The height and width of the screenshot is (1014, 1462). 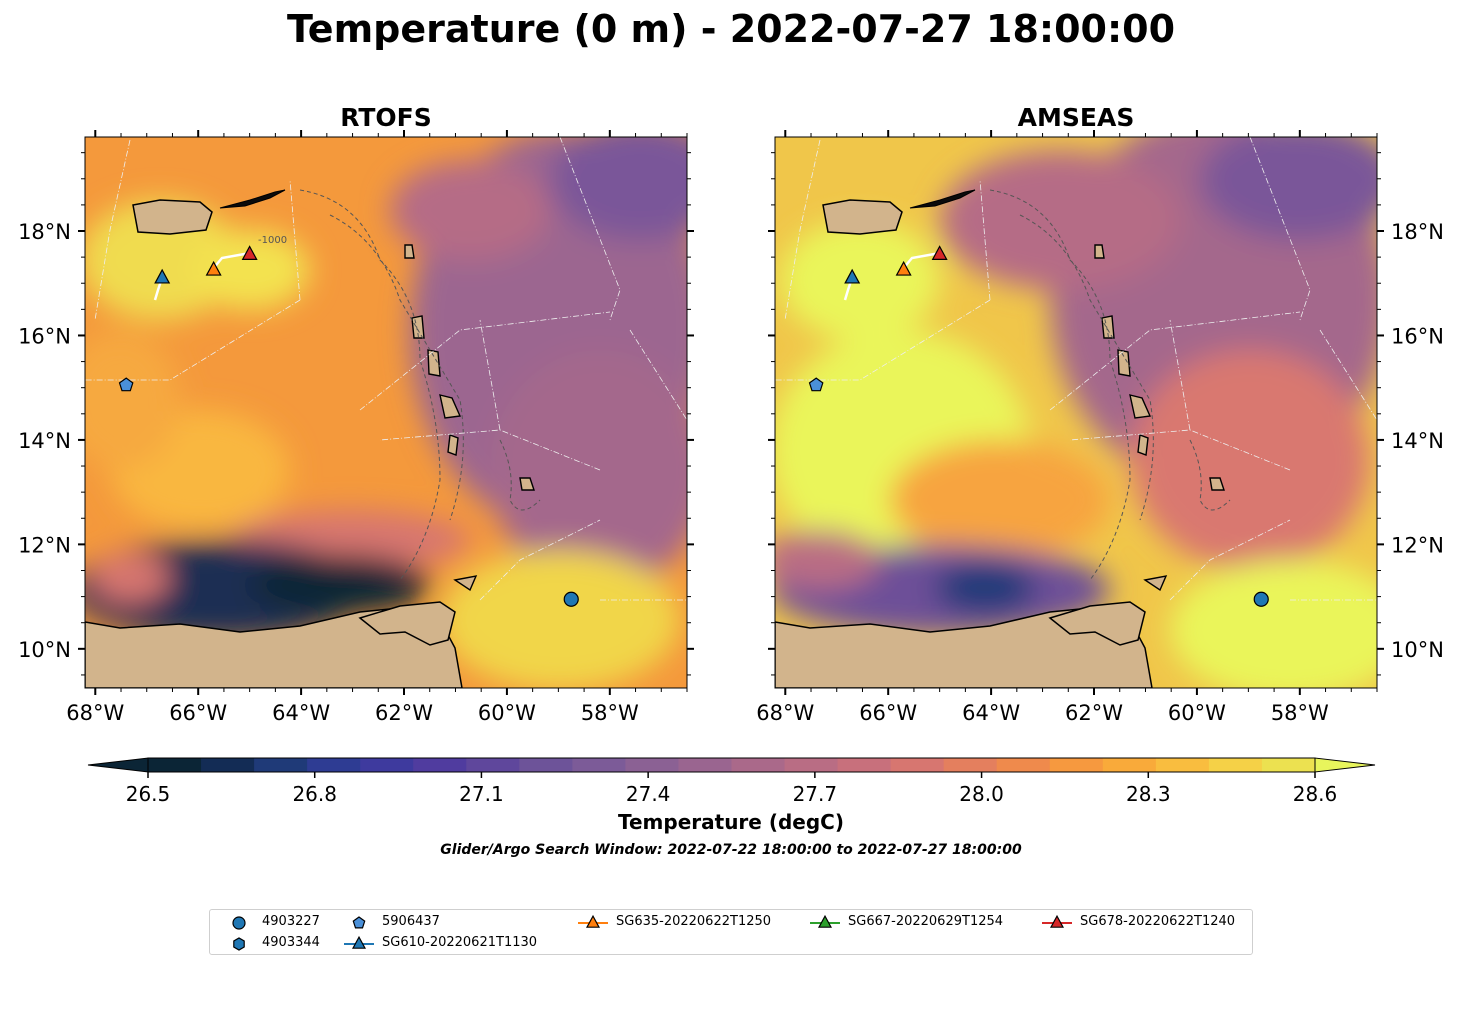 What do you see at coordinates (411, 921) in the screenshot?
I see `legend-label: 5906437` at bounding box center [411, 921].